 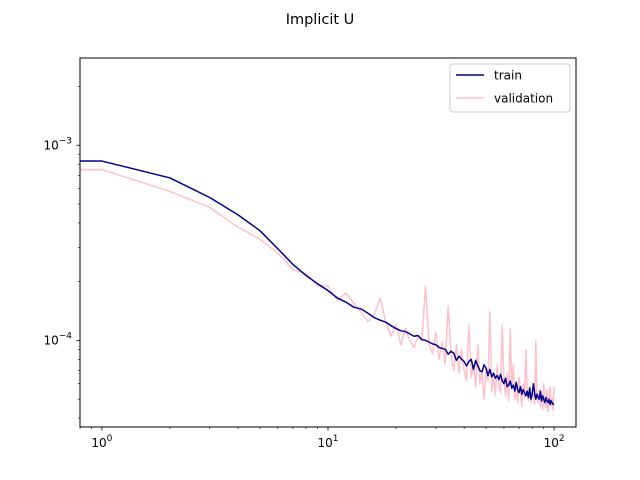 What do you see at coordinates (101, 442) in the screenshot?
I see `x-tick-label: 10⁰` at bounding box center [101, 442].